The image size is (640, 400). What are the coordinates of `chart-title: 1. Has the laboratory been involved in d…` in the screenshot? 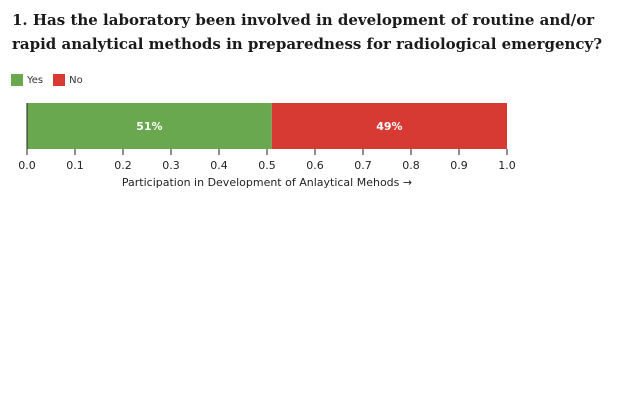 It's located at (307, 32).